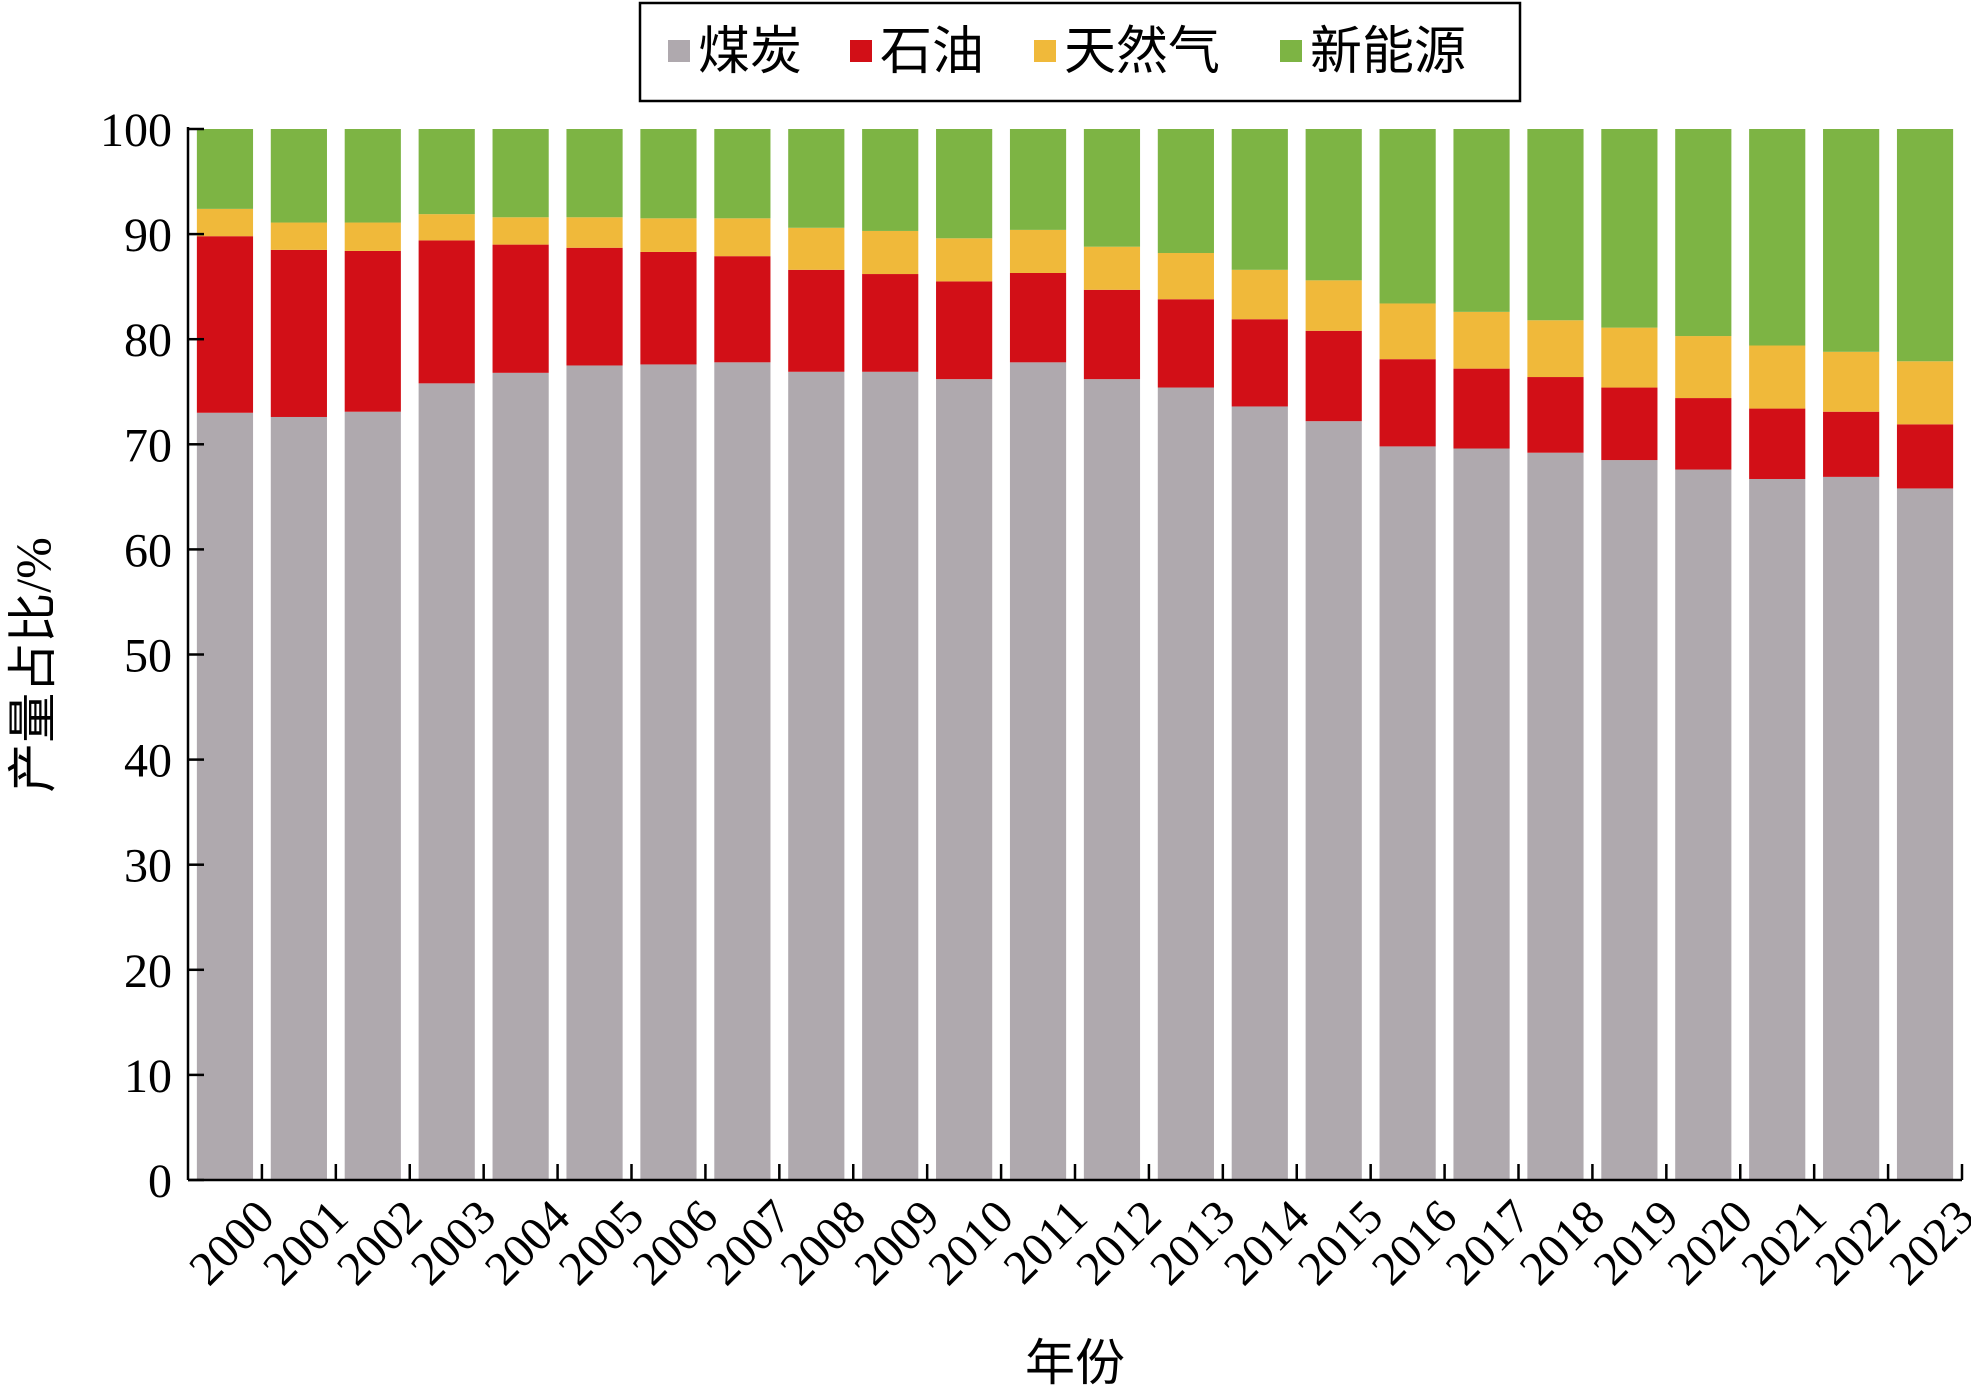 This screenshot has height=1398, width=1971. What do you see at coordinates (160, 1181) in the screenshot?
I see `y-tick-label: 0` at bounding box center [160, 1181].